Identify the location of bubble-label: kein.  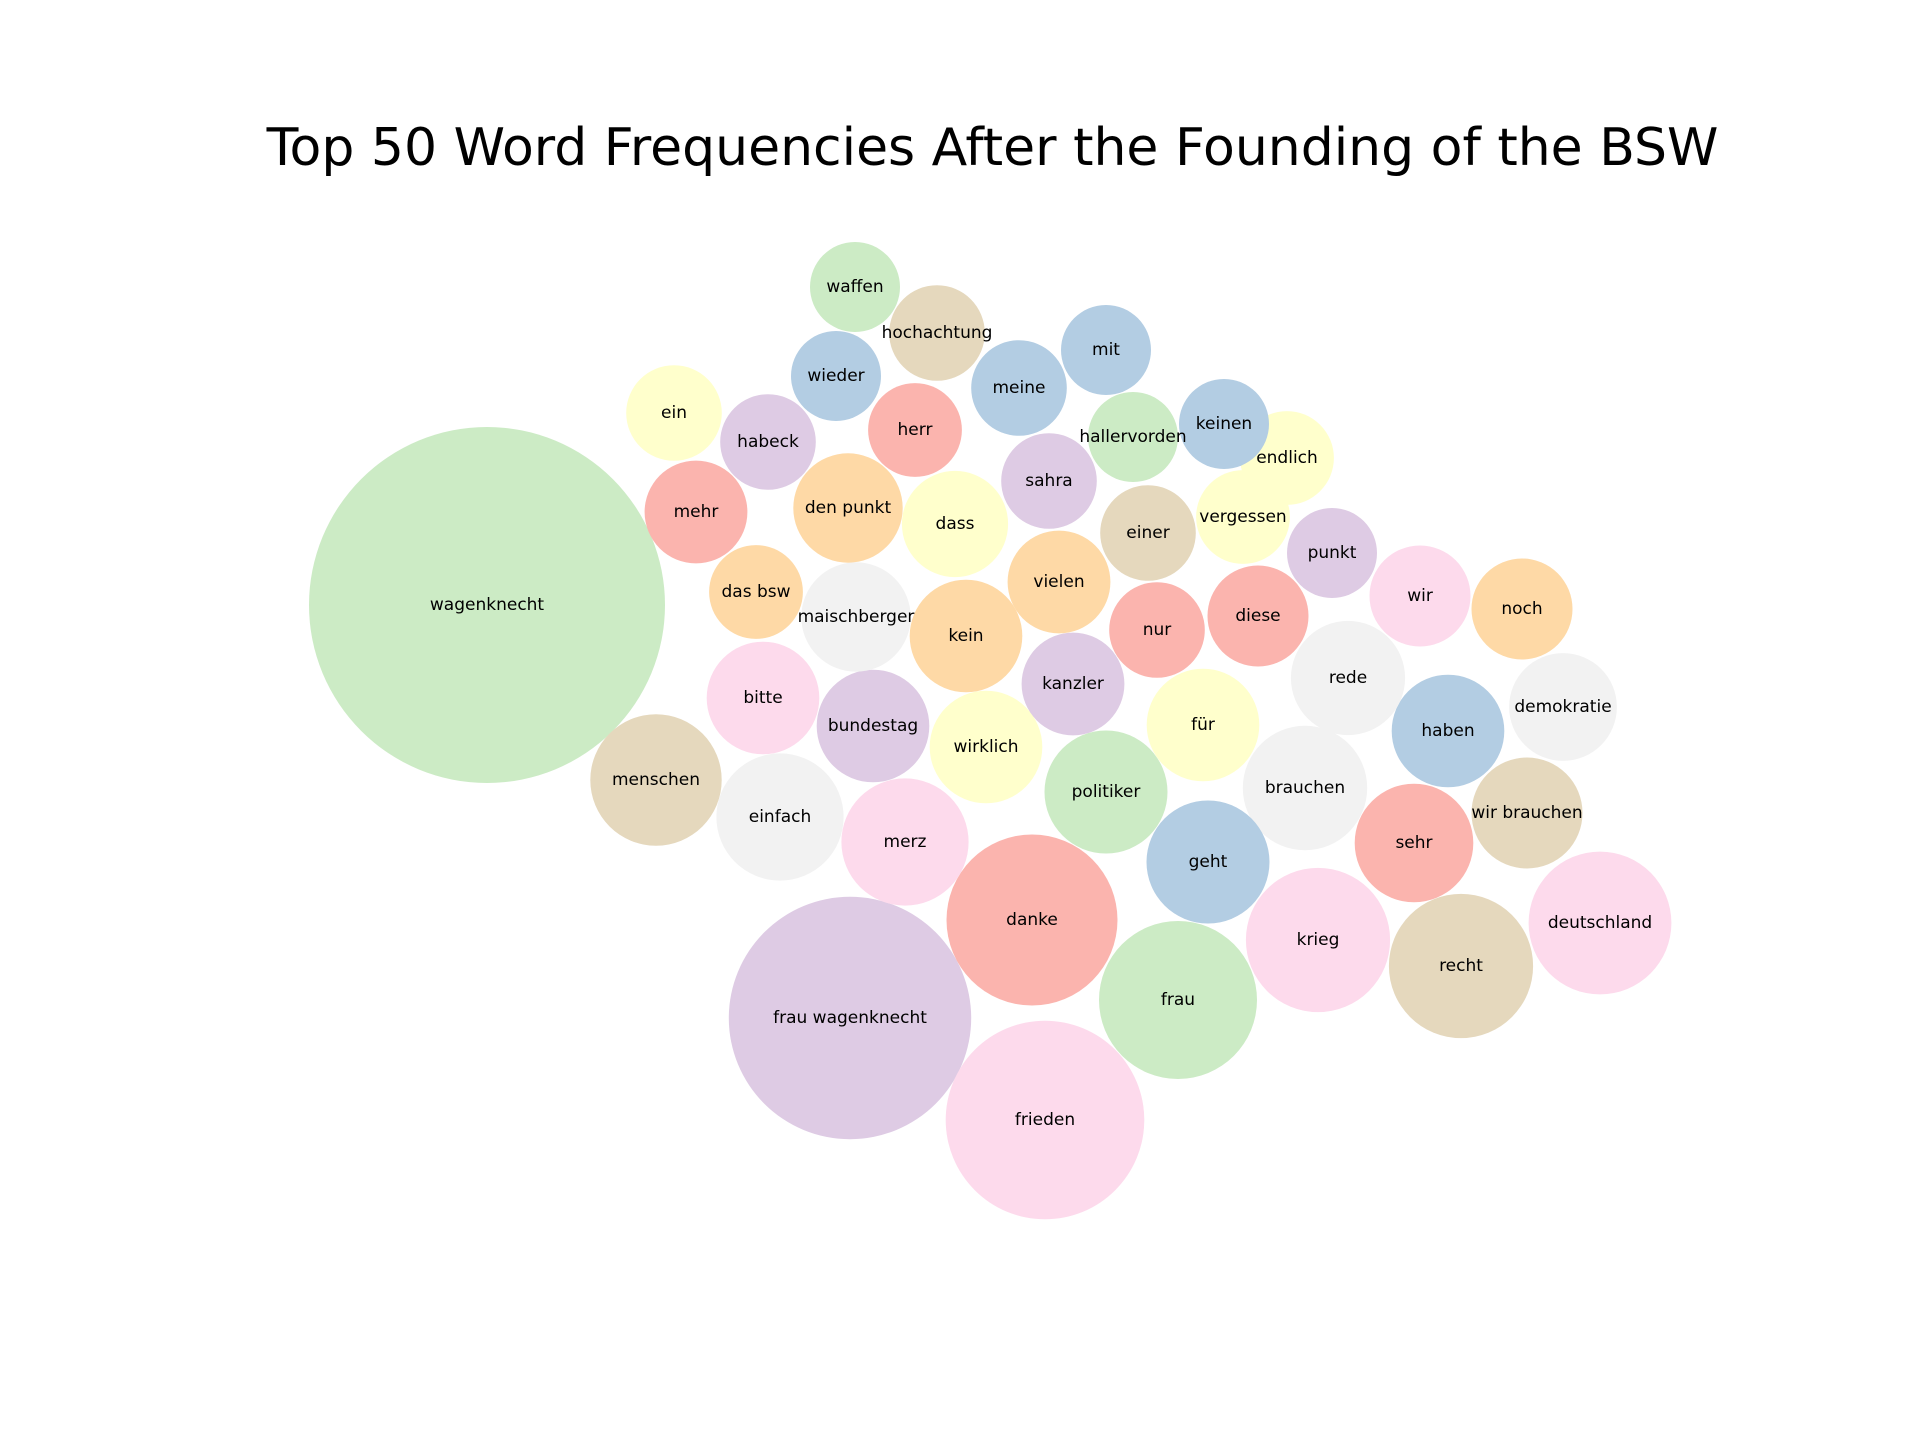
(965, 636).